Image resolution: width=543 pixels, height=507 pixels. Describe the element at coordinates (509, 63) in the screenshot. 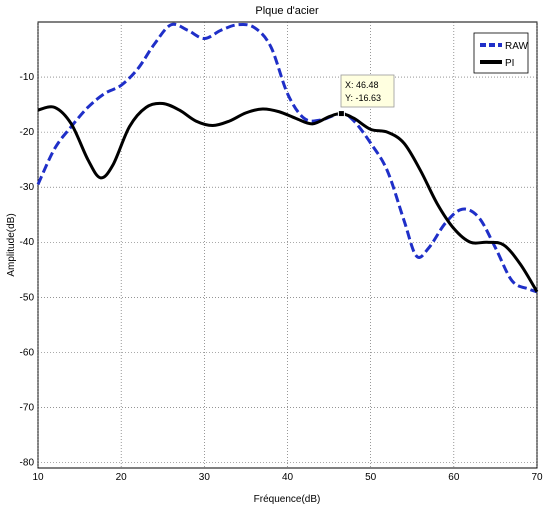

I see `legend-label-pi: PI` at that location.